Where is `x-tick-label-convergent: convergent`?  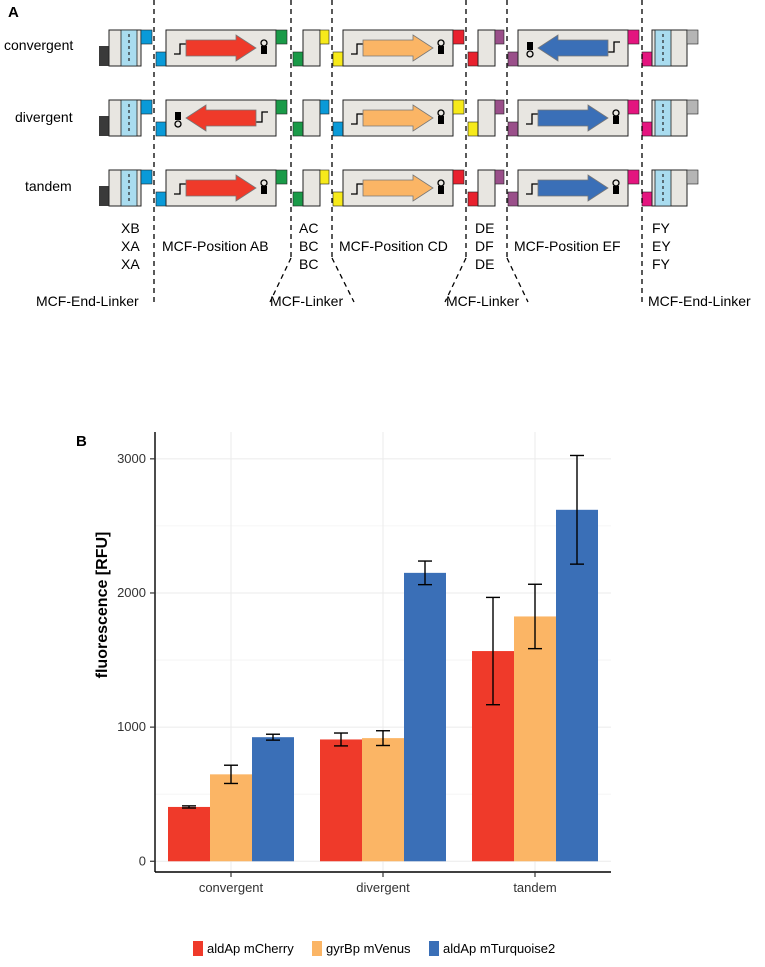
x-tick-label-convergent: convergent is located at coordinates (231, 887).